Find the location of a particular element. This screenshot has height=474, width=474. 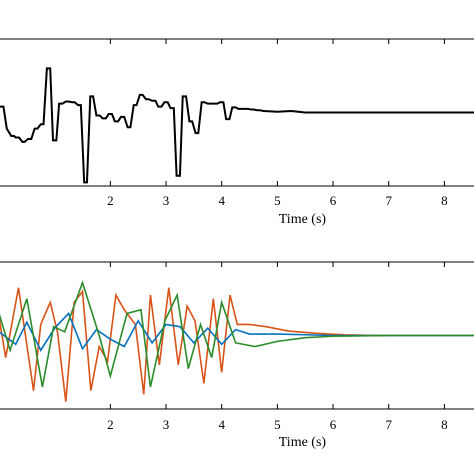

x-tick-label-top: 5 is located at coordinates (277, 200).